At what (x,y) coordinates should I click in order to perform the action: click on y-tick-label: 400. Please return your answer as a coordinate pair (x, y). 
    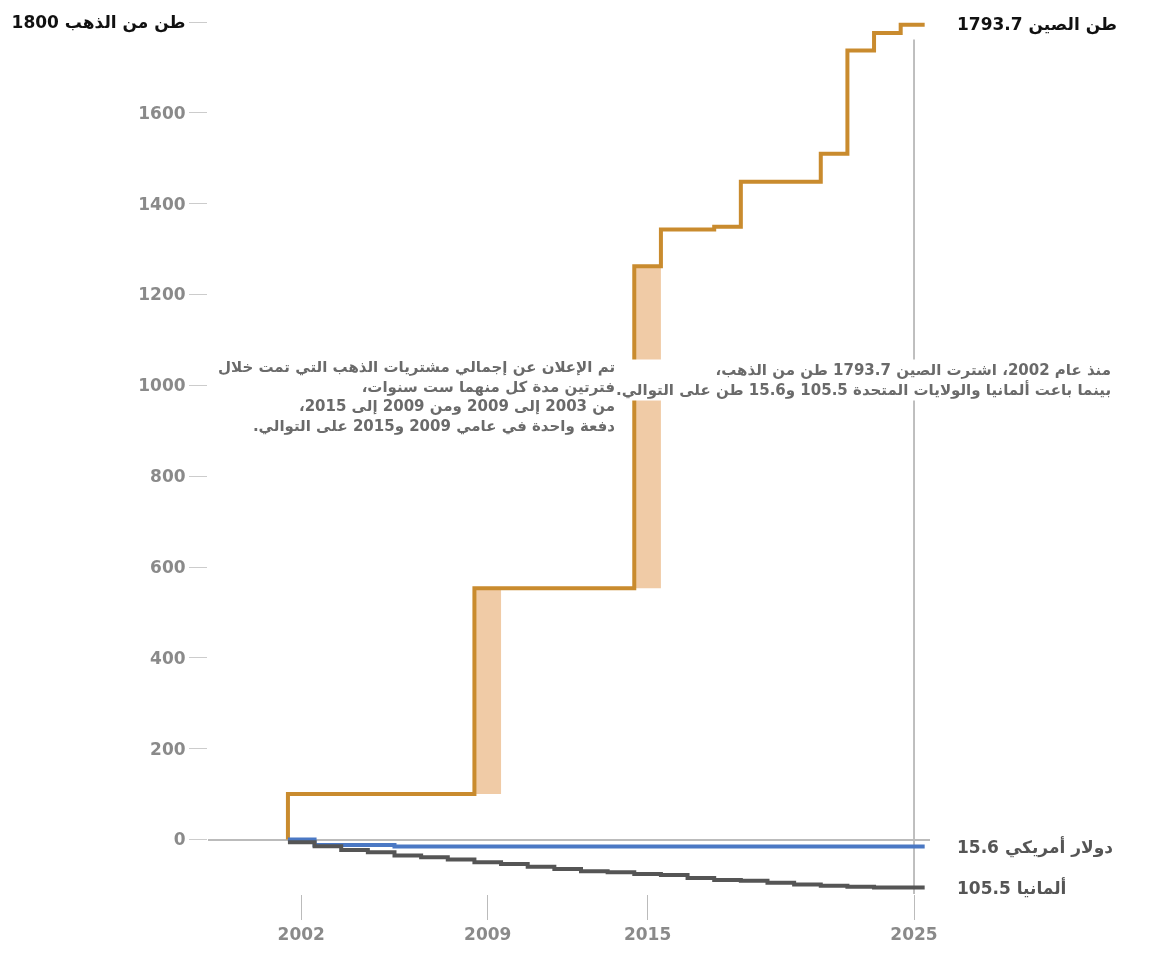
    Looking at the image, I should click on (168, 657).